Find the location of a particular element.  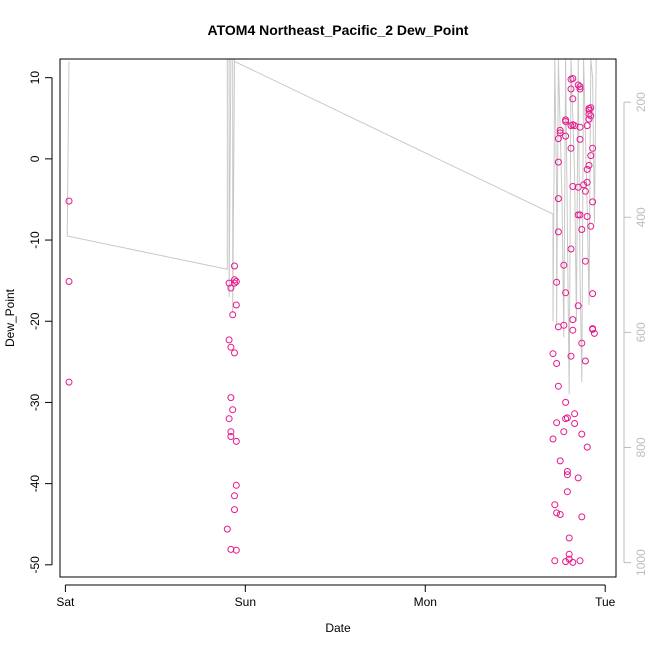

y-tick-label: -50 is located at coordinates (35, 565).